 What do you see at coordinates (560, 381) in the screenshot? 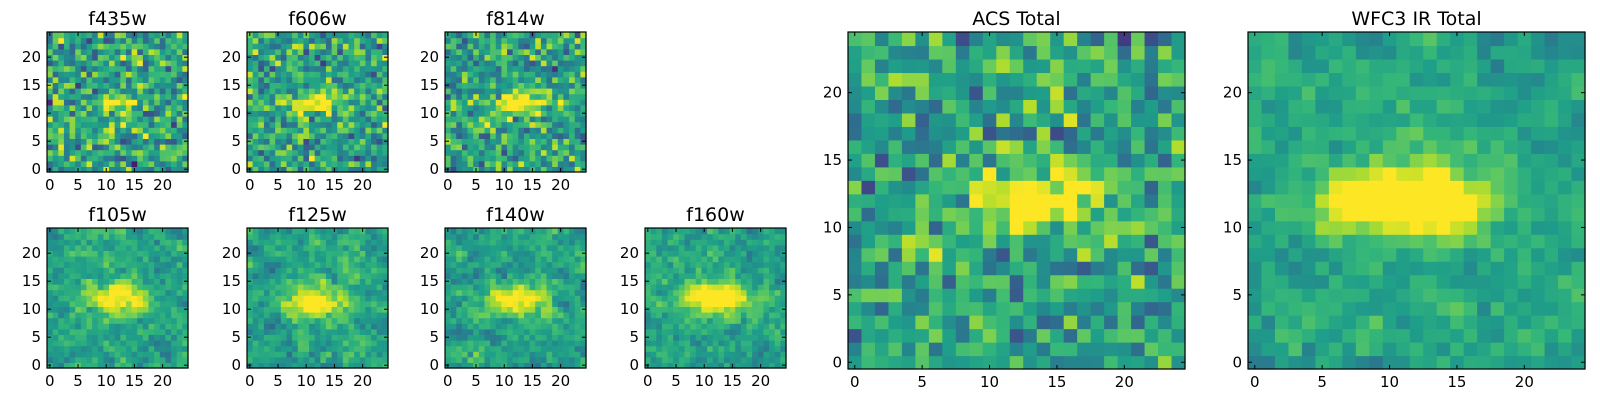
I see `x-tick-label: 20` at bounding box center [560, 381].